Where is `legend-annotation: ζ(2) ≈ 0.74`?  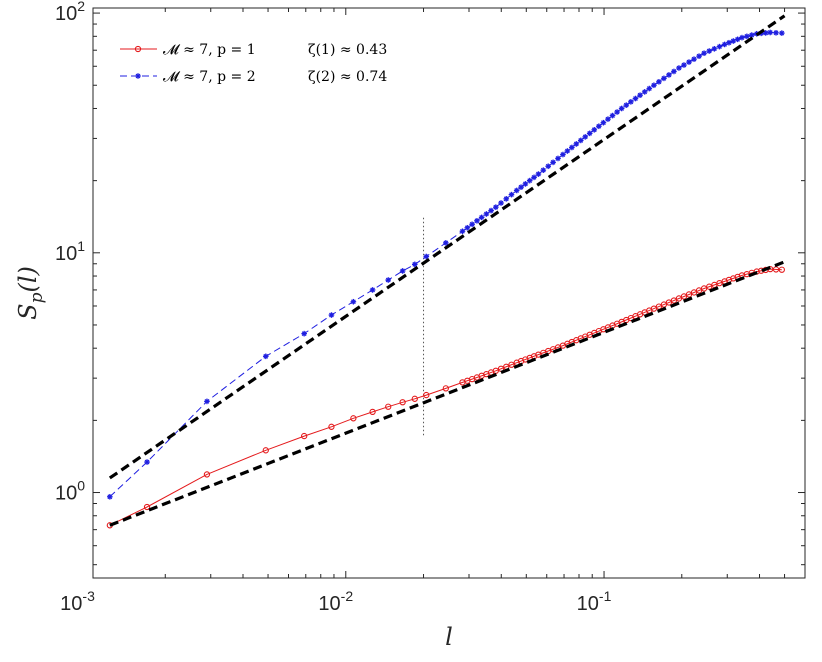 legend-annotation: ζ(2) ≈ 0.74 is located at coordinates (347, 77).